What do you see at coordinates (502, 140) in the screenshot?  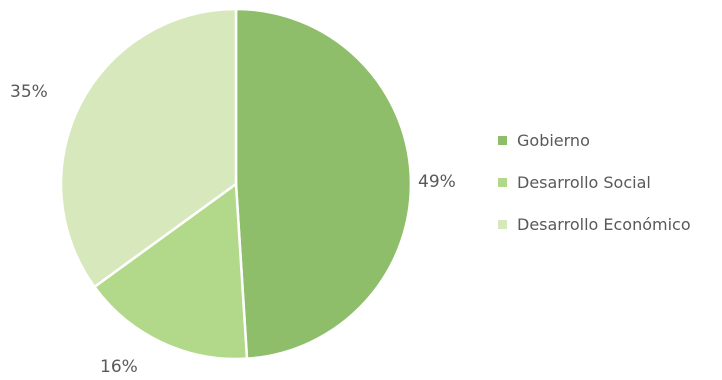 I see `legend-swatch-gobierno` at bounding box center [502, 140].